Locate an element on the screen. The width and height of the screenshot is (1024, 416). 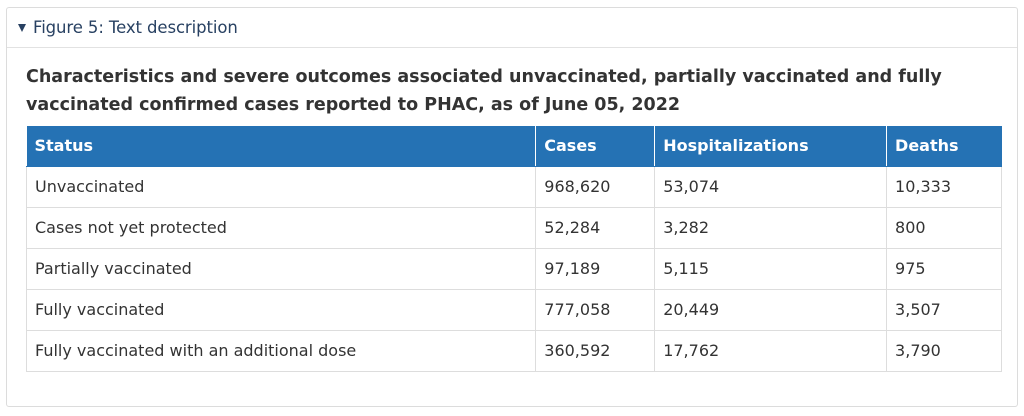
column-header-status: Status is located at coordinates (281, 146).